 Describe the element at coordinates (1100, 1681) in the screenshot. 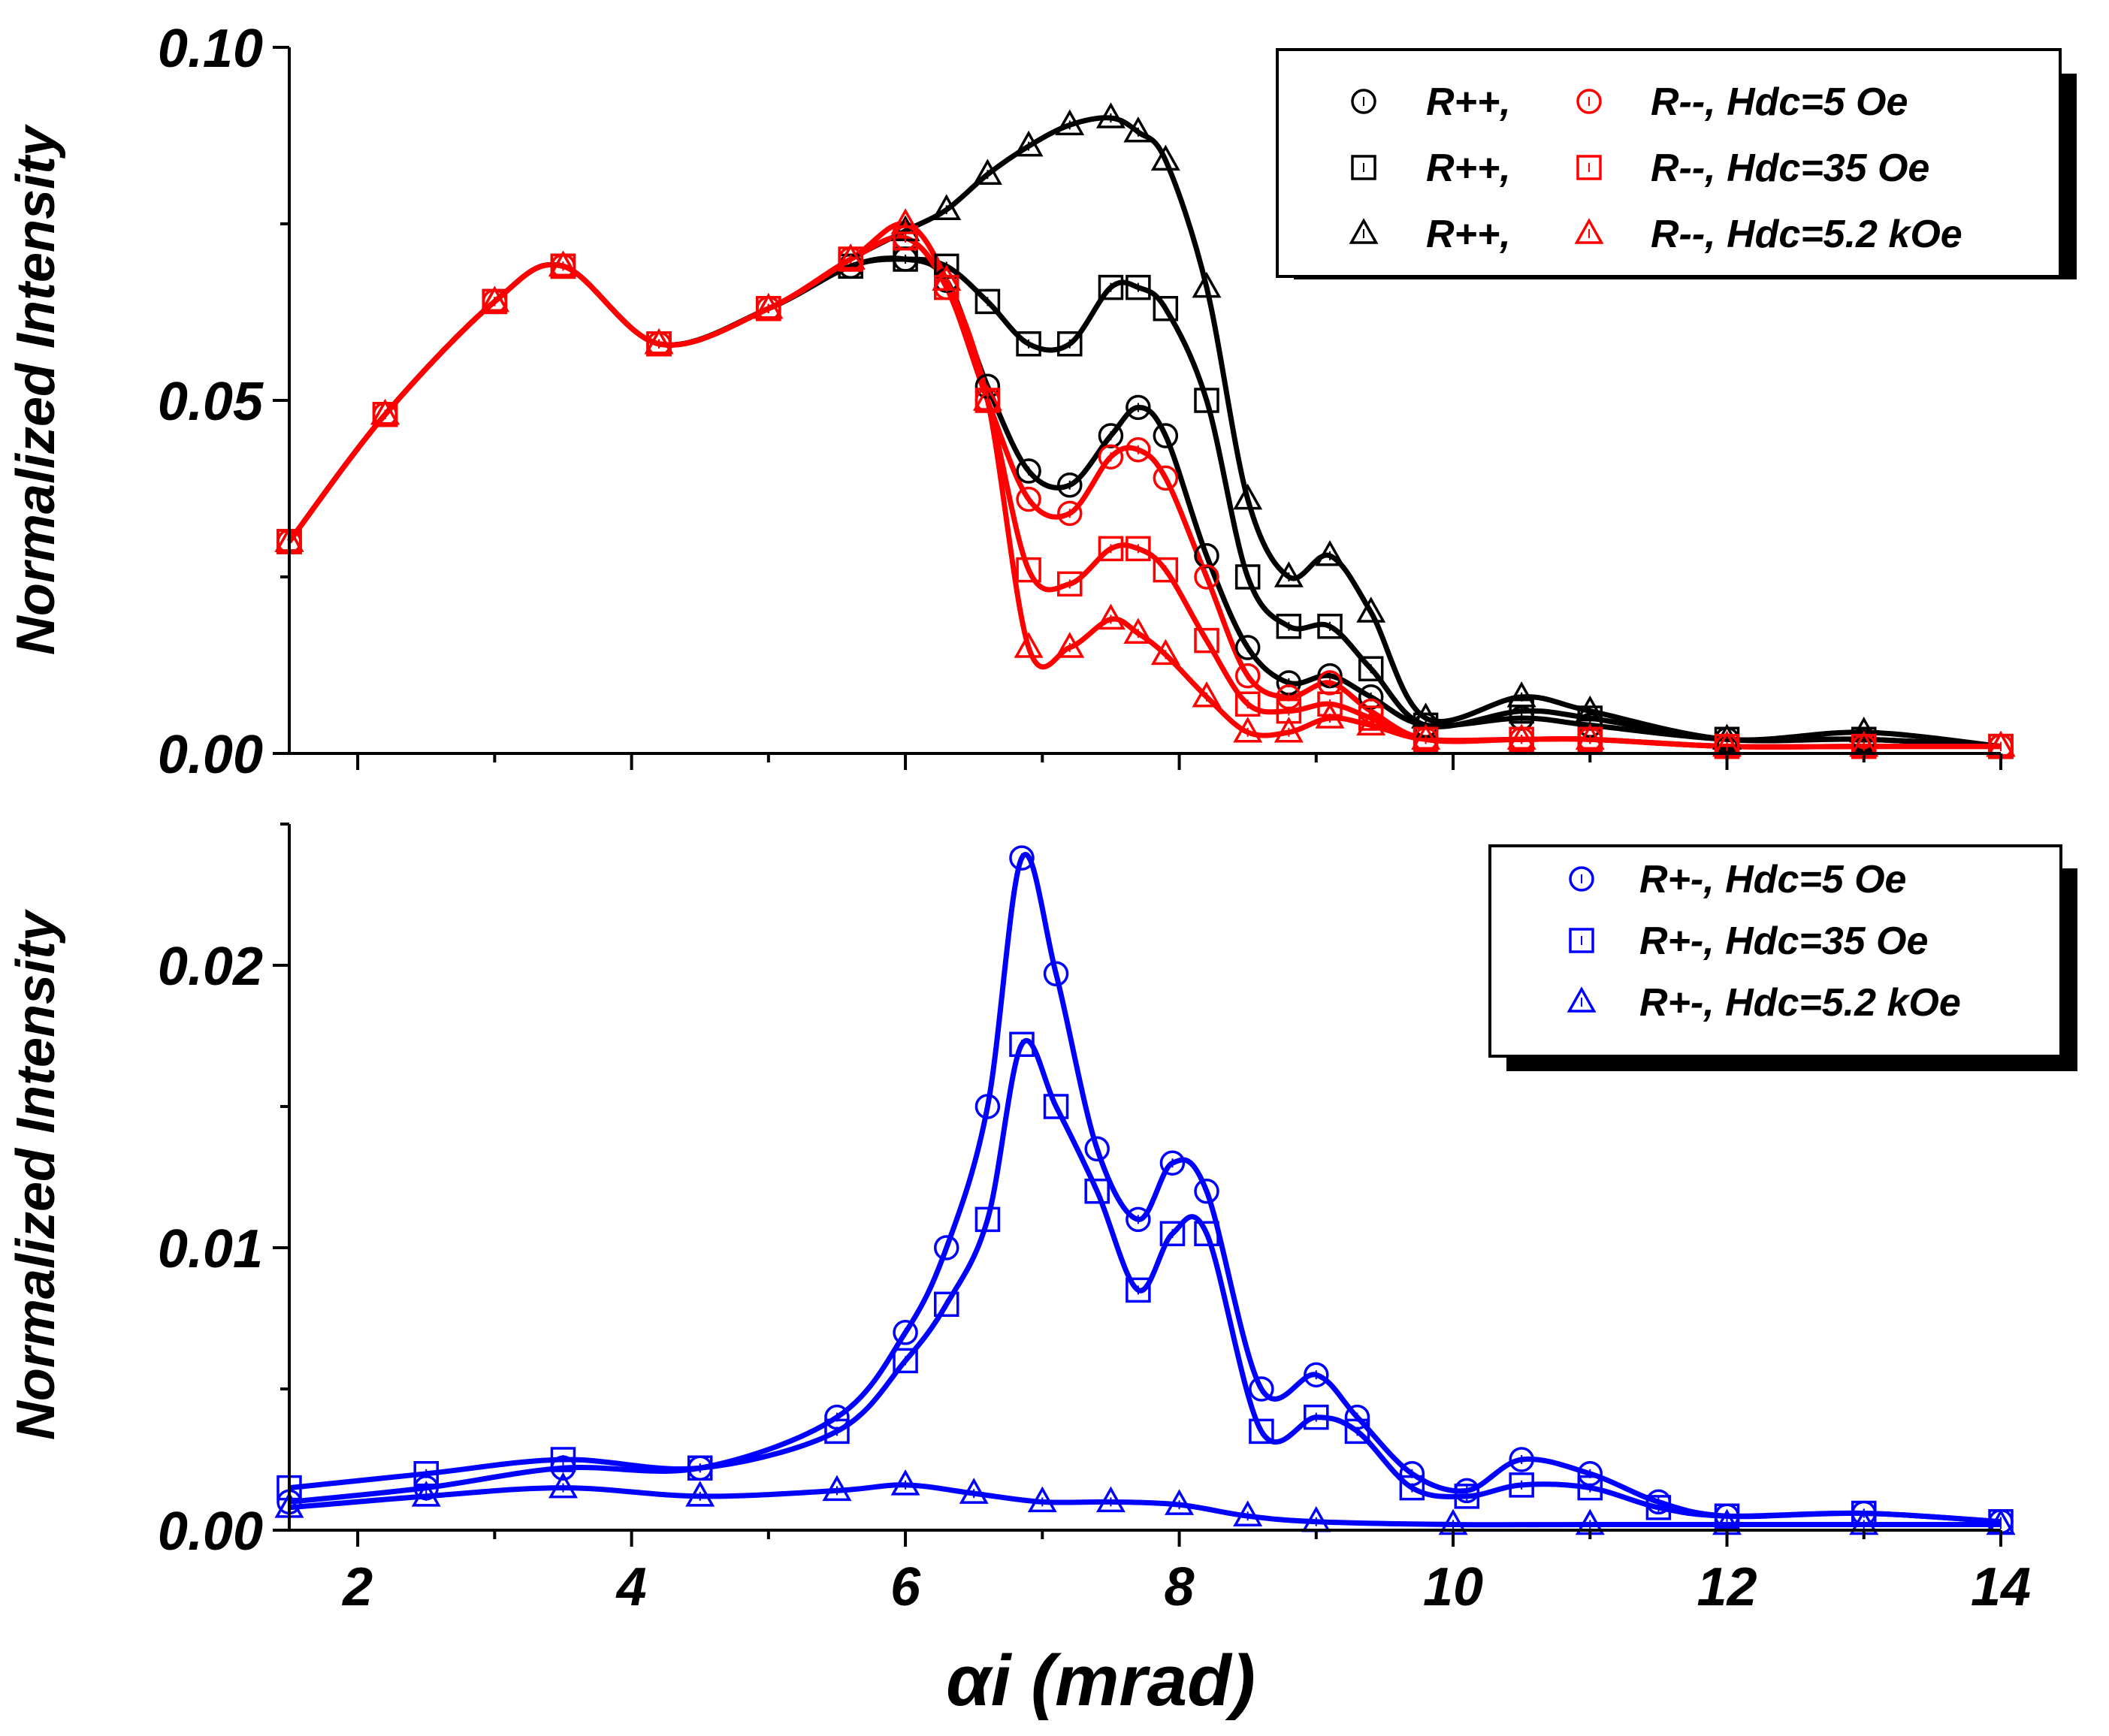

I see `x-axis-title: αi (mrad)` at that location.